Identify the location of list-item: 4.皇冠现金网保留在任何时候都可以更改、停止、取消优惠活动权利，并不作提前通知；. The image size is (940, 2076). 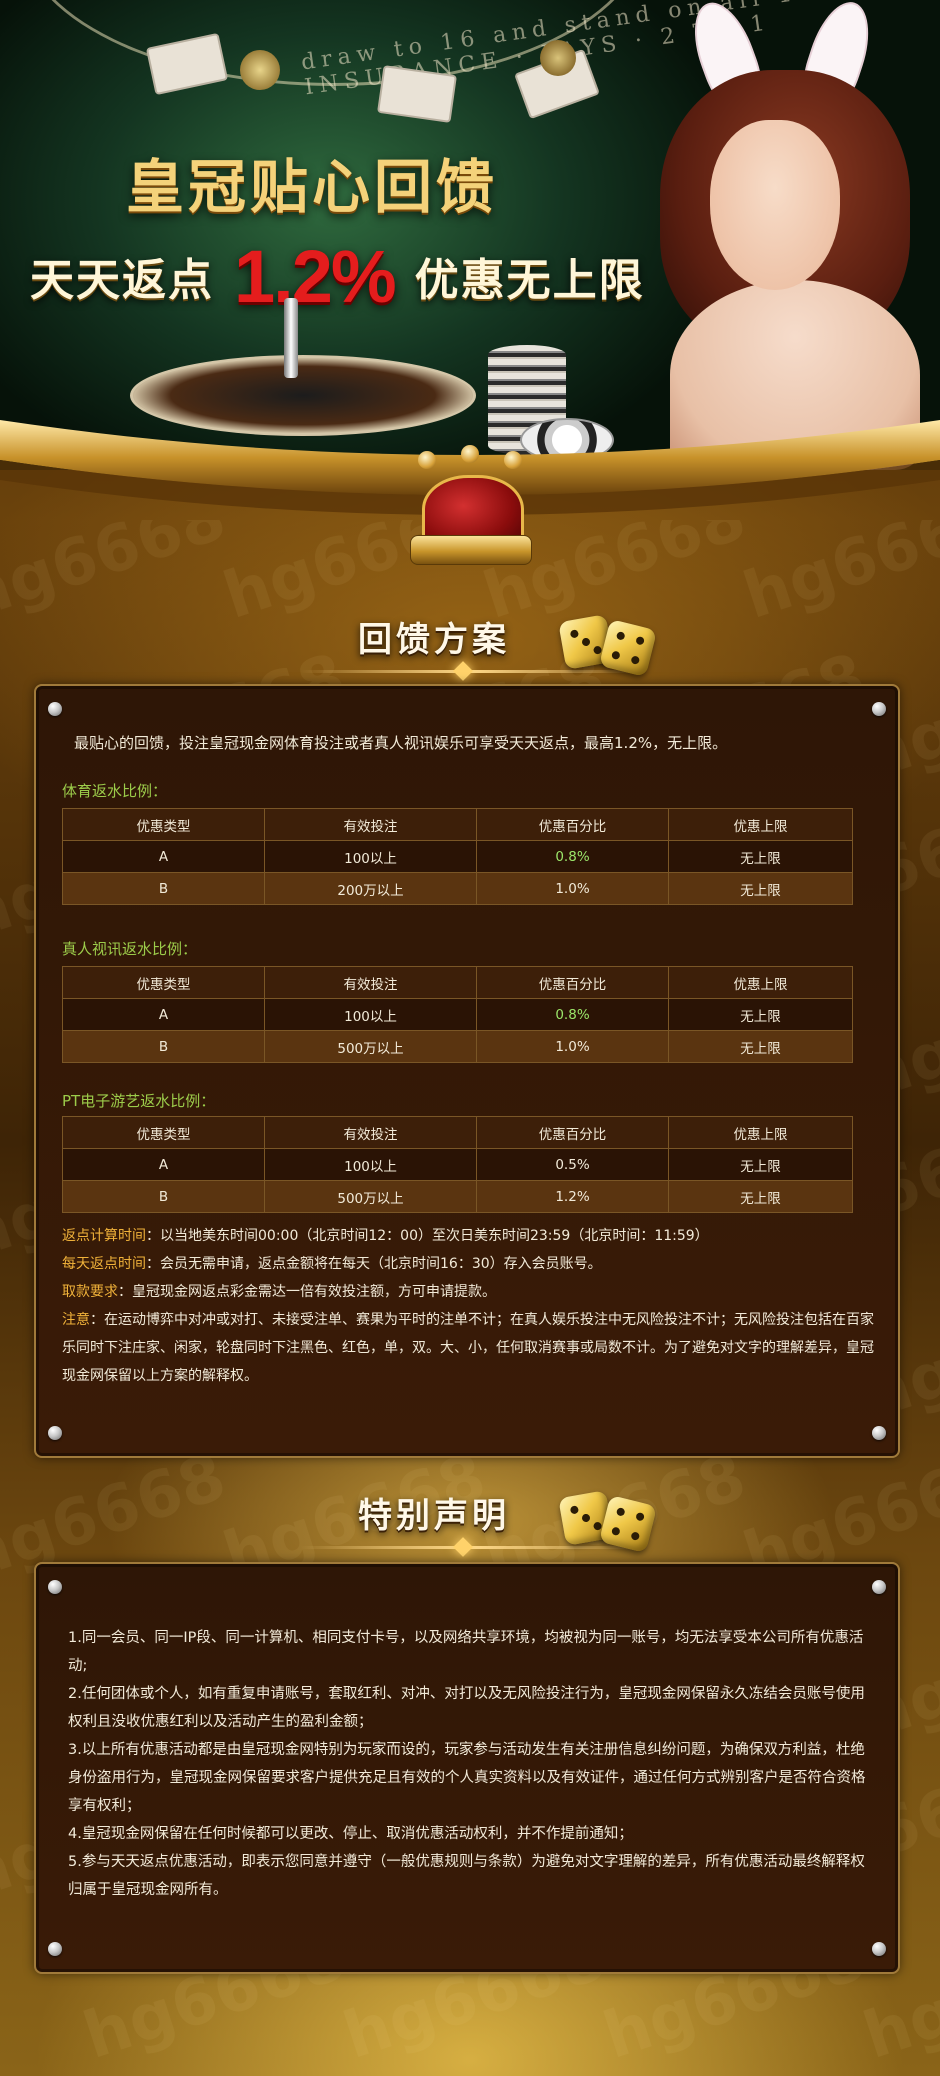
(350, 1834).